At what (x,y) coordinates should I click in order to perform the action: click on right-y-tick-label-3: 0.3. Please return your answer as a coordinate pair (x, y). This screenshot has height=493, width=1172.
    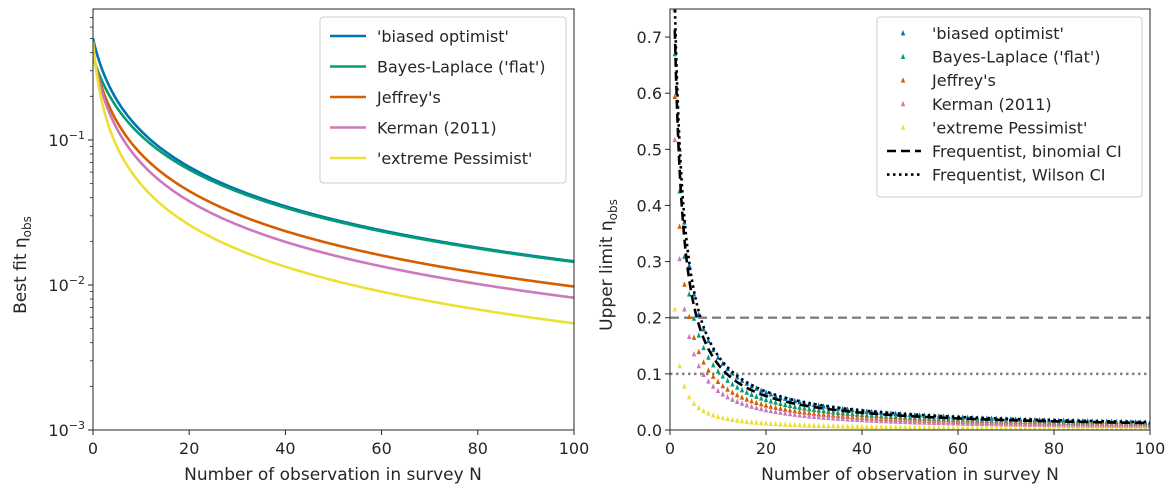
    Looking at the image, I should click on (649, 262).